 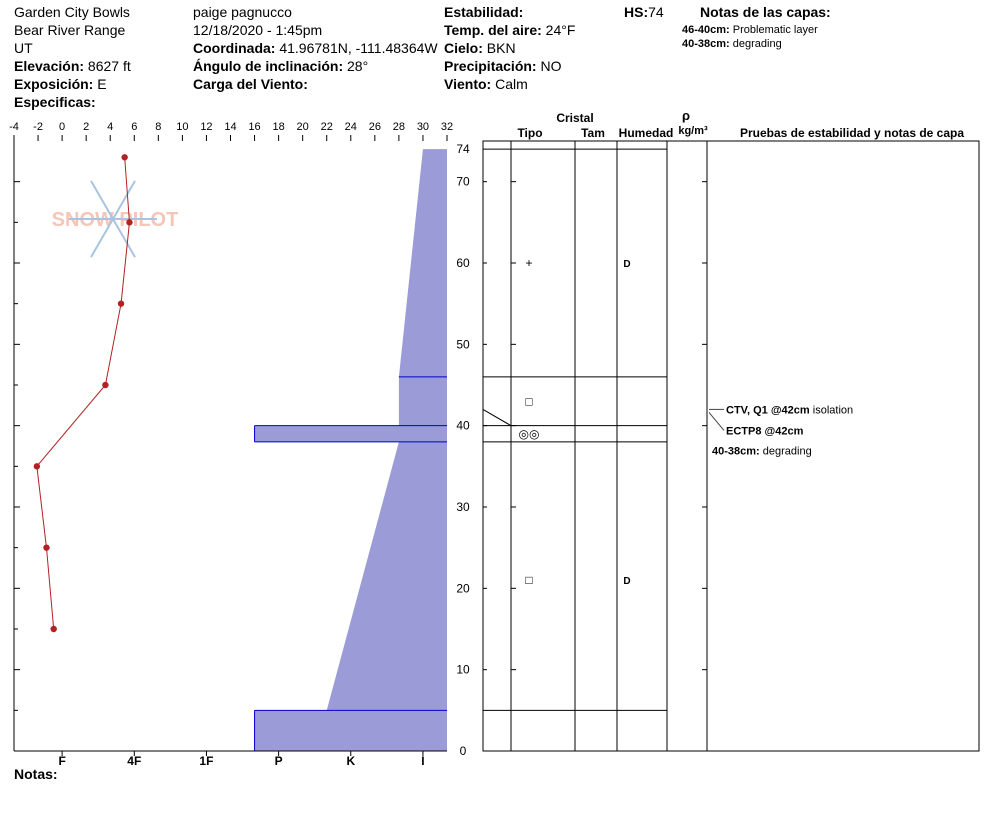 I want to click on crystal-symbol: □, so click(x=528, y=401).